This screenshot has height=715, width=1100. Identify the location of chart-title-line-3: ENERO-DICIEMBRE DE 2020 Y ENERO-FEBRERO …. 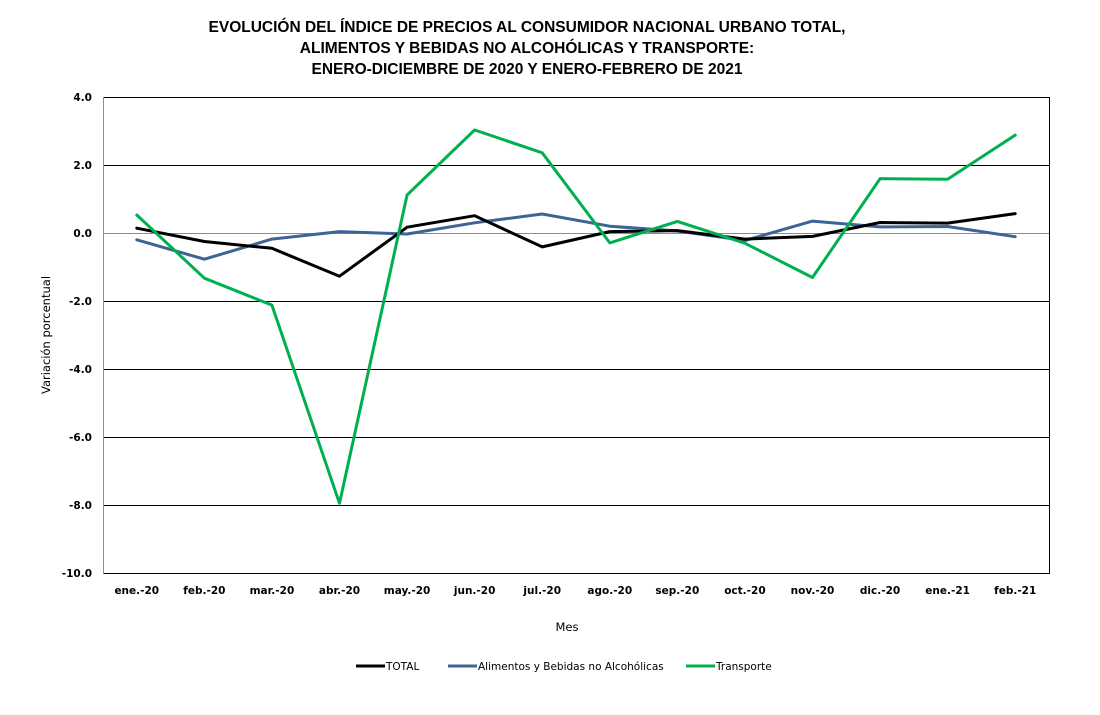
(527, 69).